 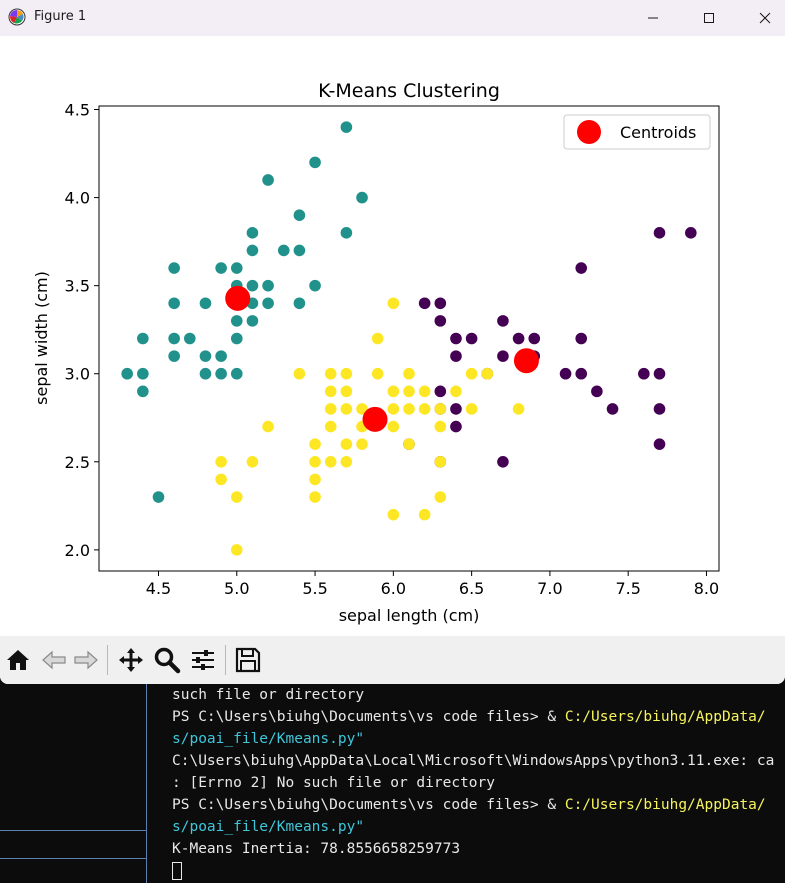 What do you see at coordinates (17, 17) in the screenshot?
I see `matplotlib-logo-icon` at bounding box center [17, 17].